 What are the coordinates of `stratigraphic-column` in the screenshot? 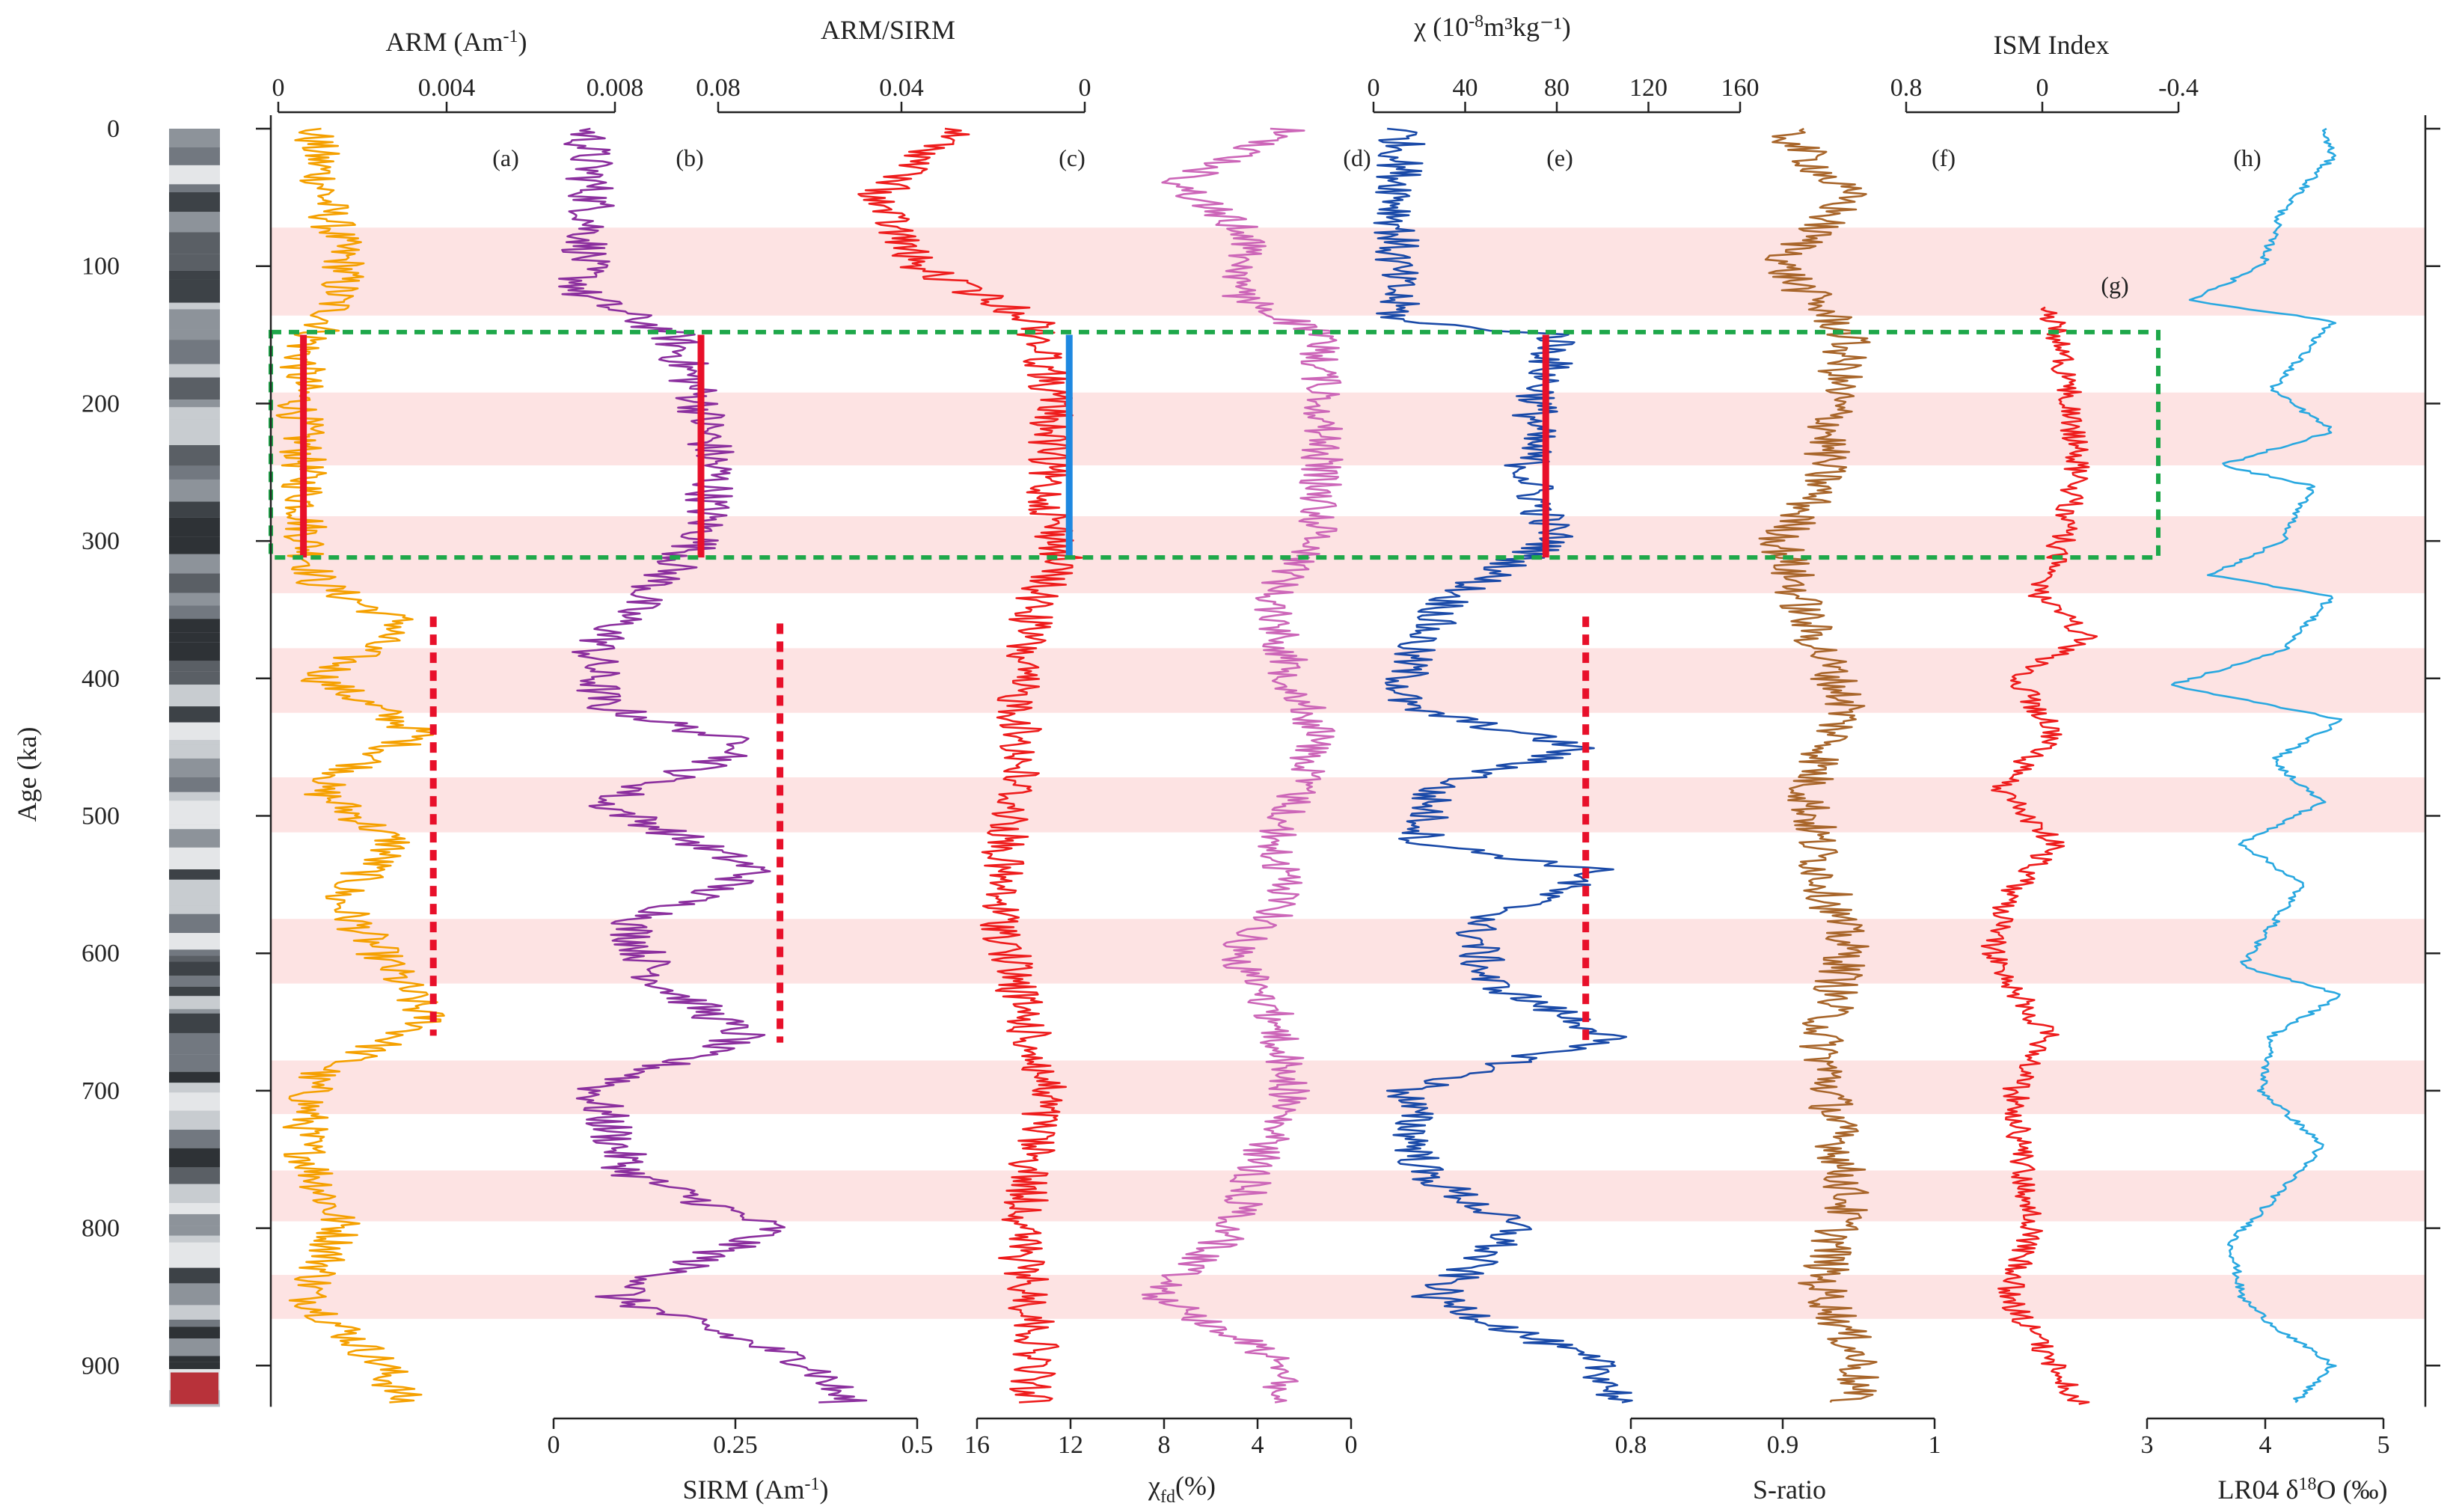 It's located at (194, 768).